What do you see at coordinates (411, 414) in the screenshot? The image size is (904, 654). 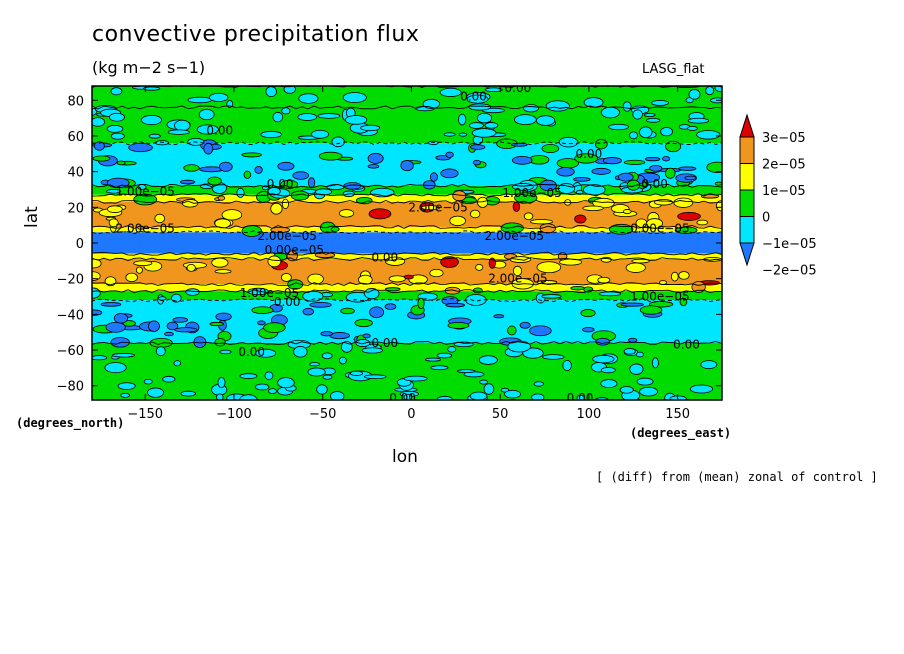 I see `x-tick-label: 0` at bounding box center [411, 414].